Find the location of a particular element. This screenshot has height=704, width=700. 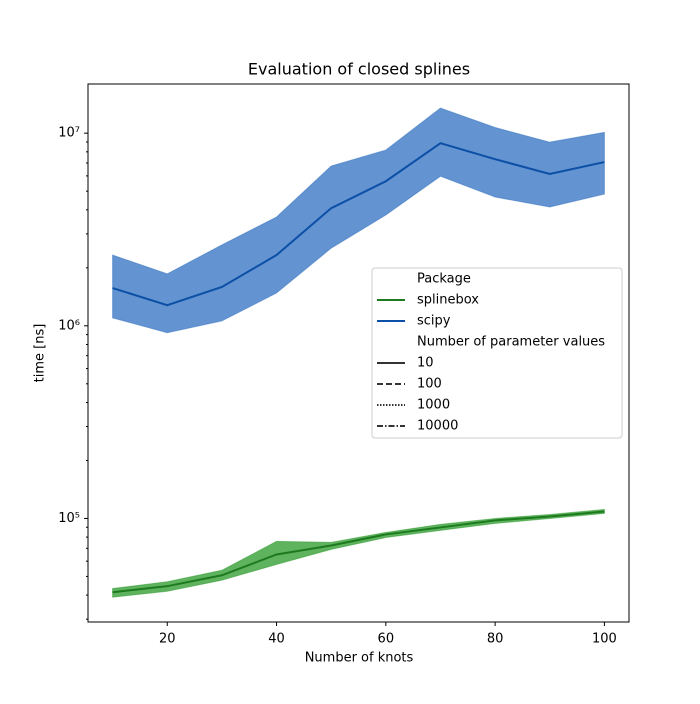

confidence-band is located at coordinates (358, 553).